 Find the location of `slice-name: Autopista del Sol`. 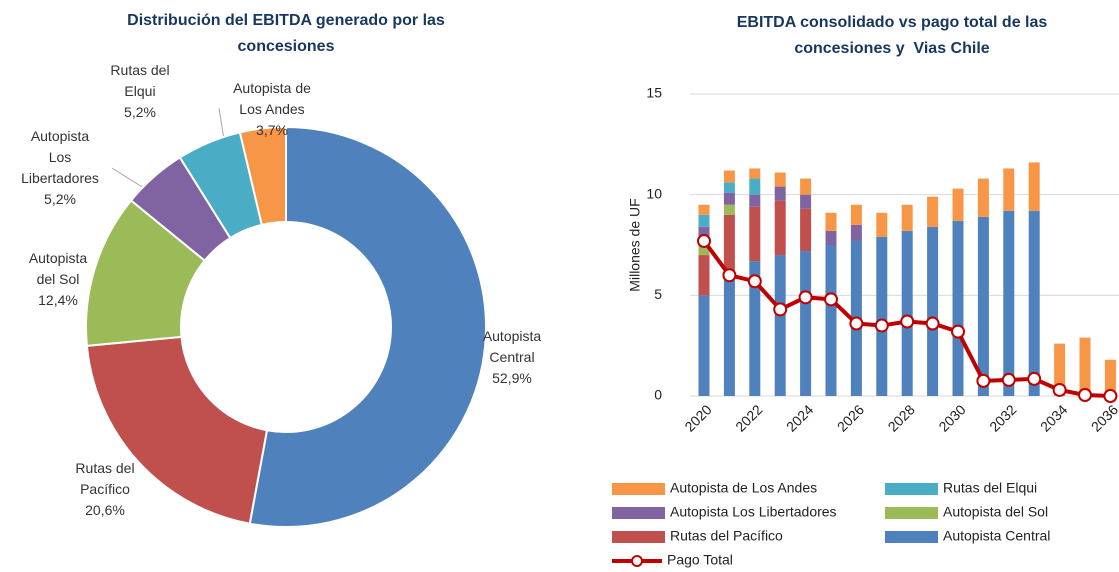

slice-name: Autopista del Sol is located at coordinates (58, 268).